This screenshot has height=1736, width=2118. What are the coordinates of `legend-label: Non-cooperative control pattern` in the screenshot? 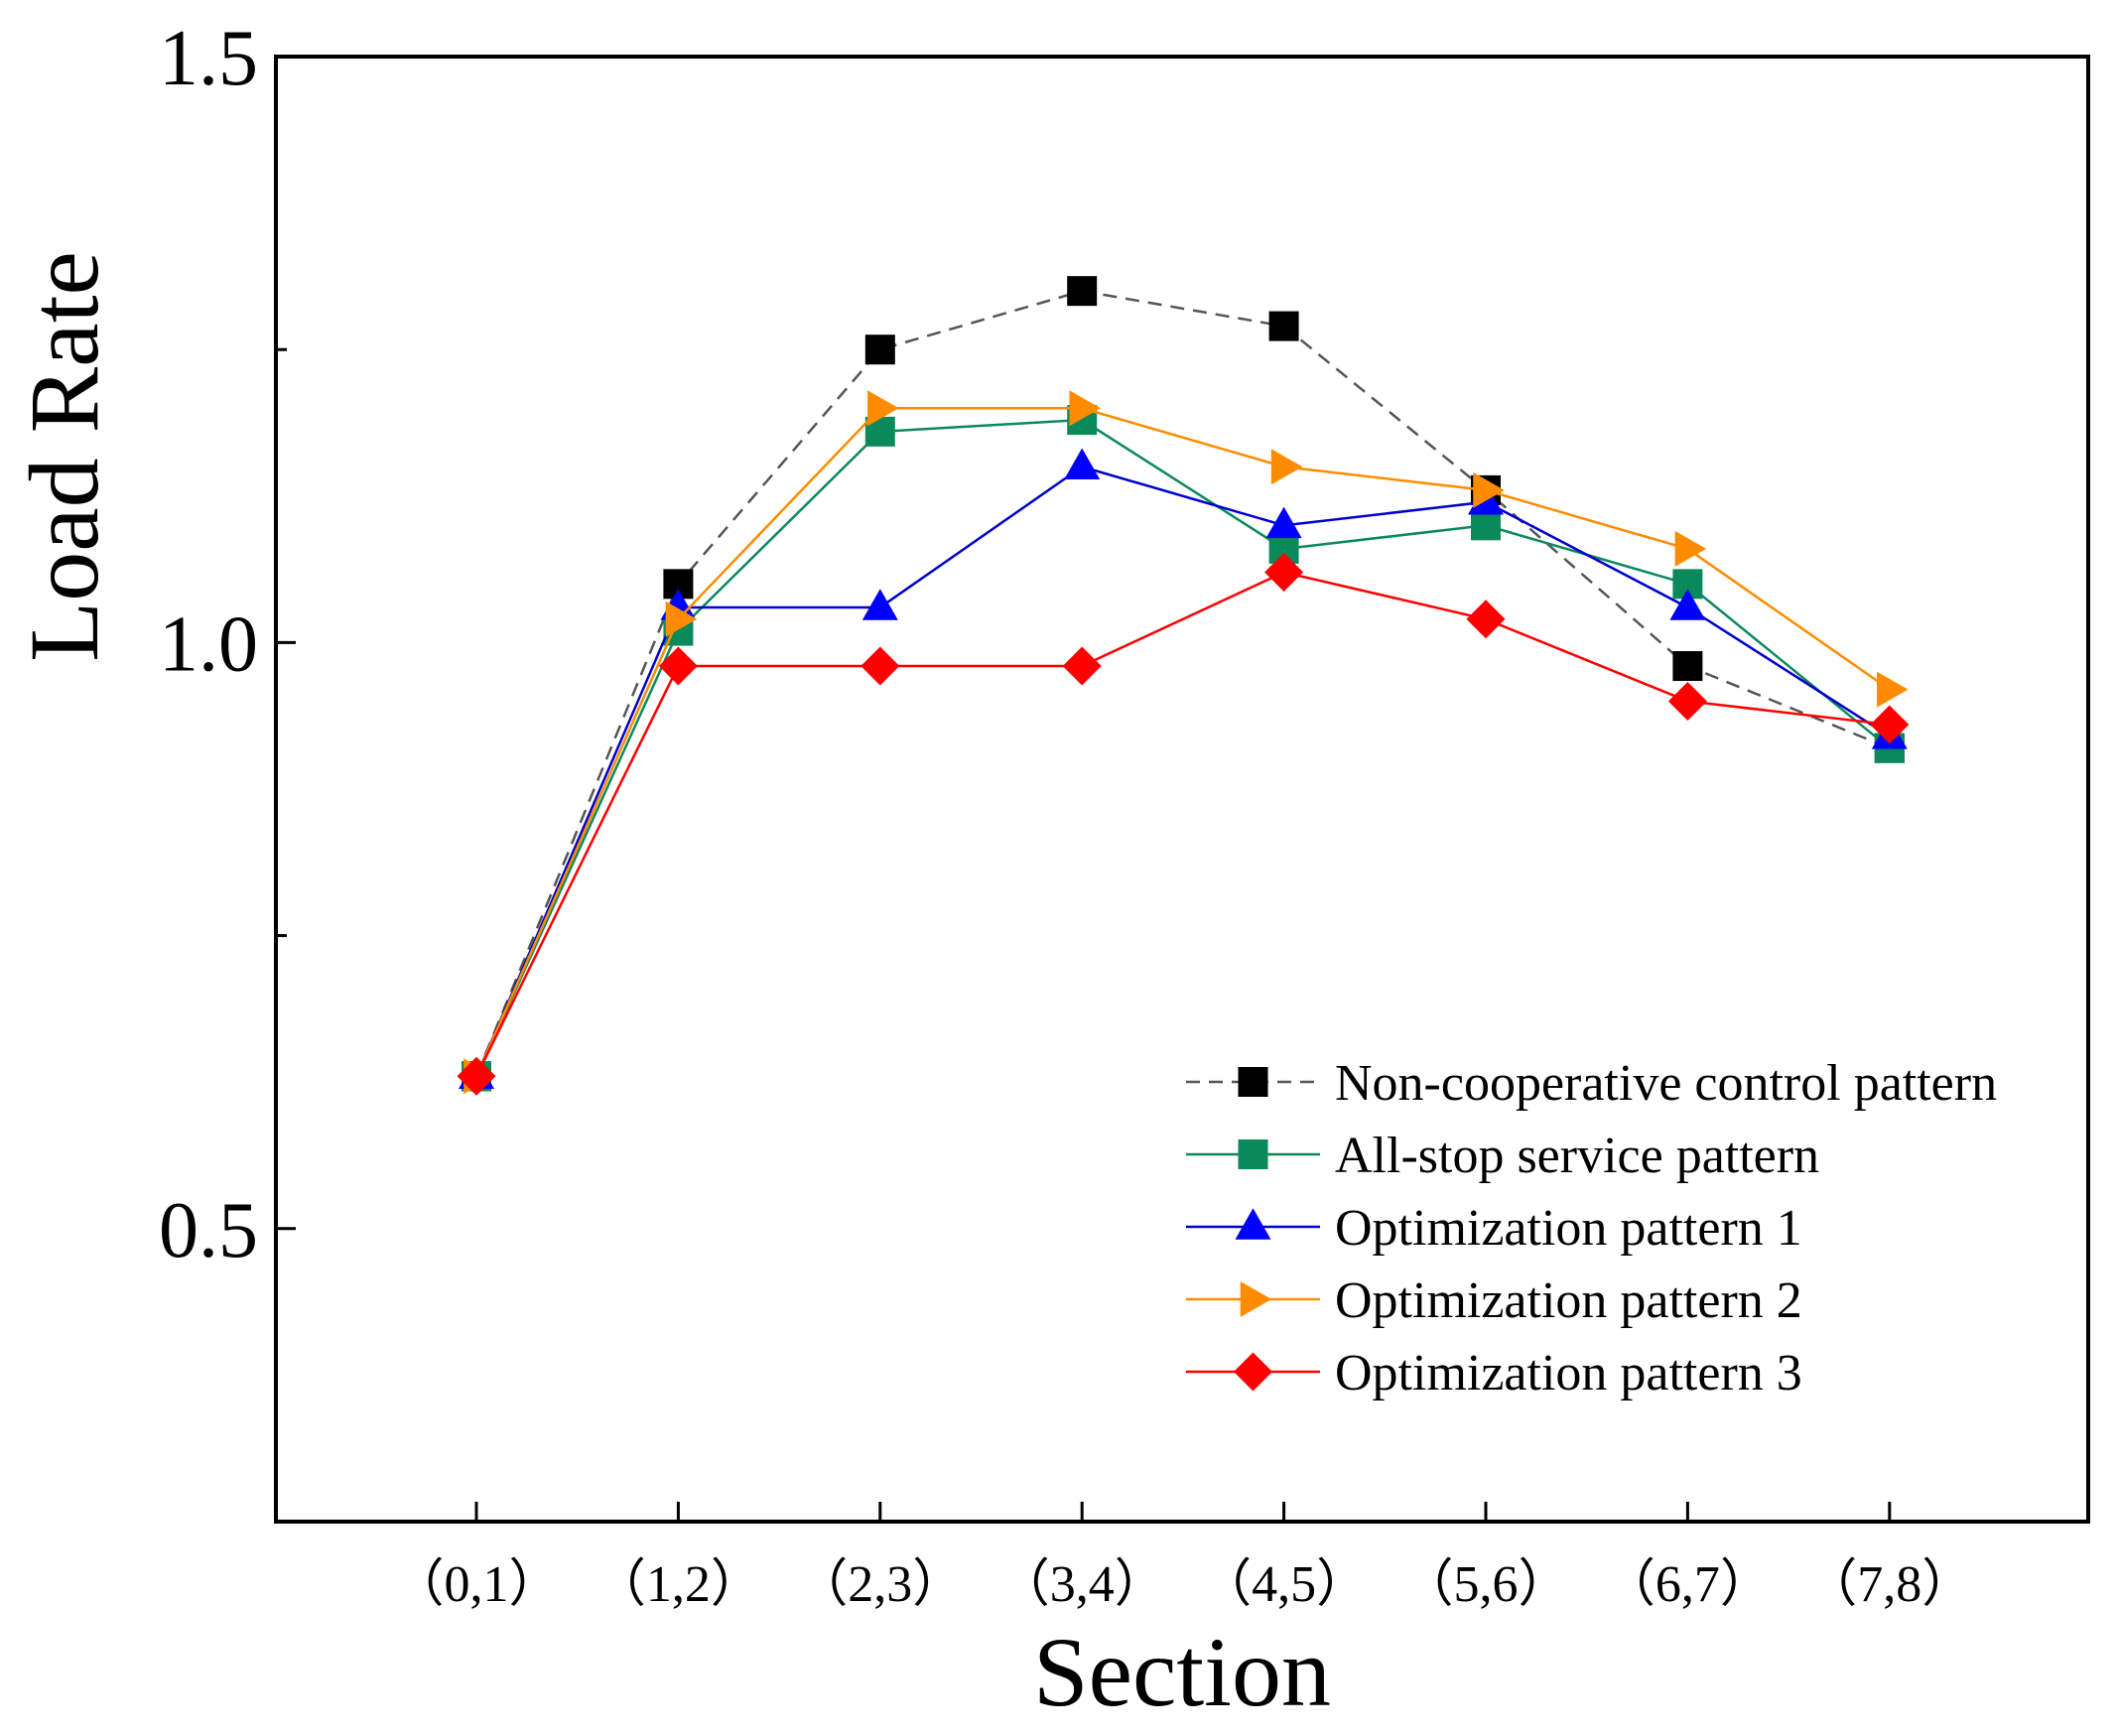 It's located at (1666, 1083).